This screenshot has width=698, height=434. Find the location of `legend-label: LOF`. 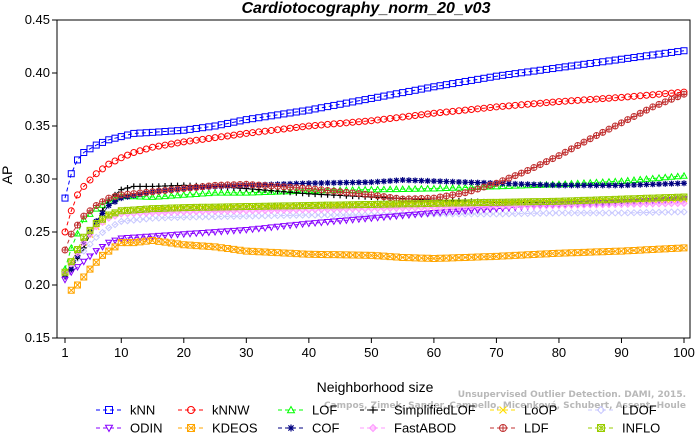

legend-label: LOF is located at coordinates (324, 410).